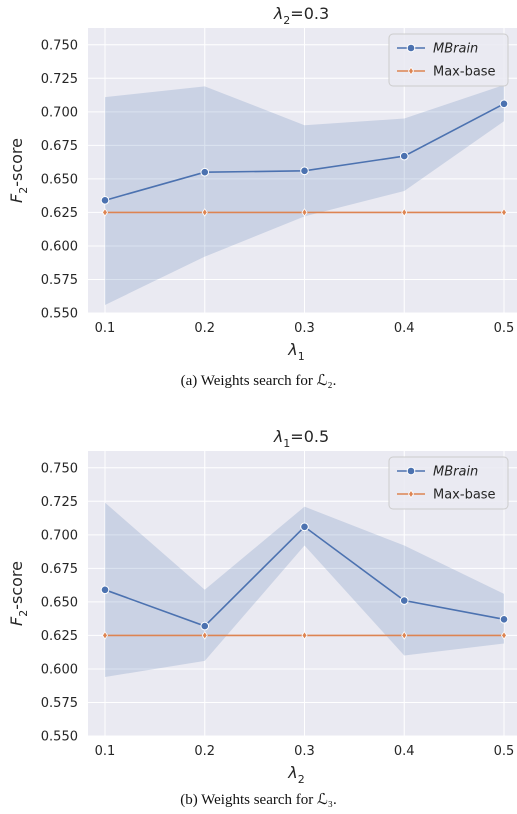 The width and height of the screenshot is (517, 814). I want to click on caption-a: (a) Weights search for ℒ₂., so click(258, 381).